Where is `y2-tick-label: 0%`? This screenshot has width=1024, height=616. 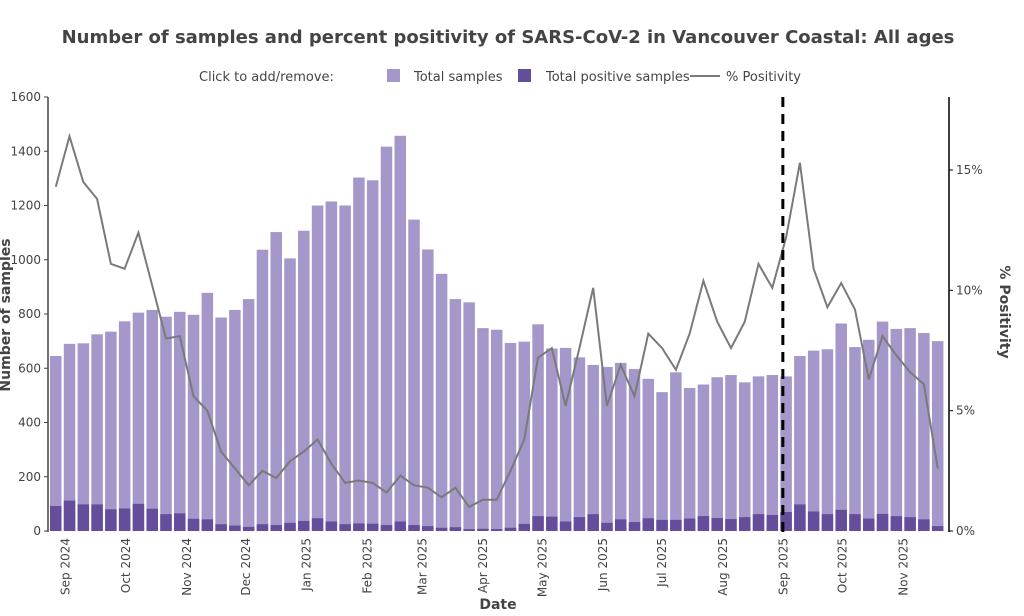 y2-tick-label: 0% is located at coordinates (965, 531).